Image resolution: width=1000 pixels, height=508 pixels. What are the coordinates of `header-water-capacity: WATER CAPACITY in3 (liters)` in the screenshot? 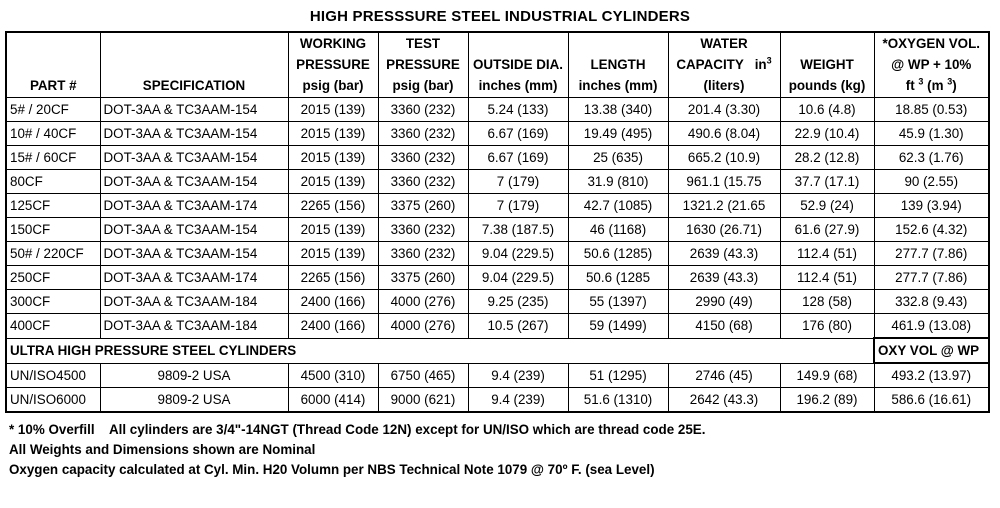 It's located at (724, 64).